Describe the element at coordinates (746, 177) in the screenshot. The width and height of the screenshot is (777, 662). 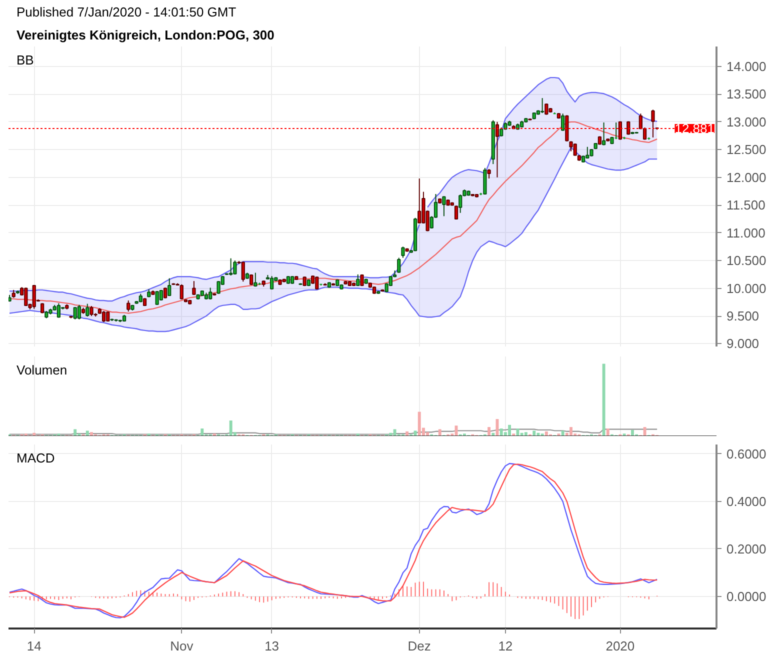
I see `y-tick-label: 12.000` at that location.